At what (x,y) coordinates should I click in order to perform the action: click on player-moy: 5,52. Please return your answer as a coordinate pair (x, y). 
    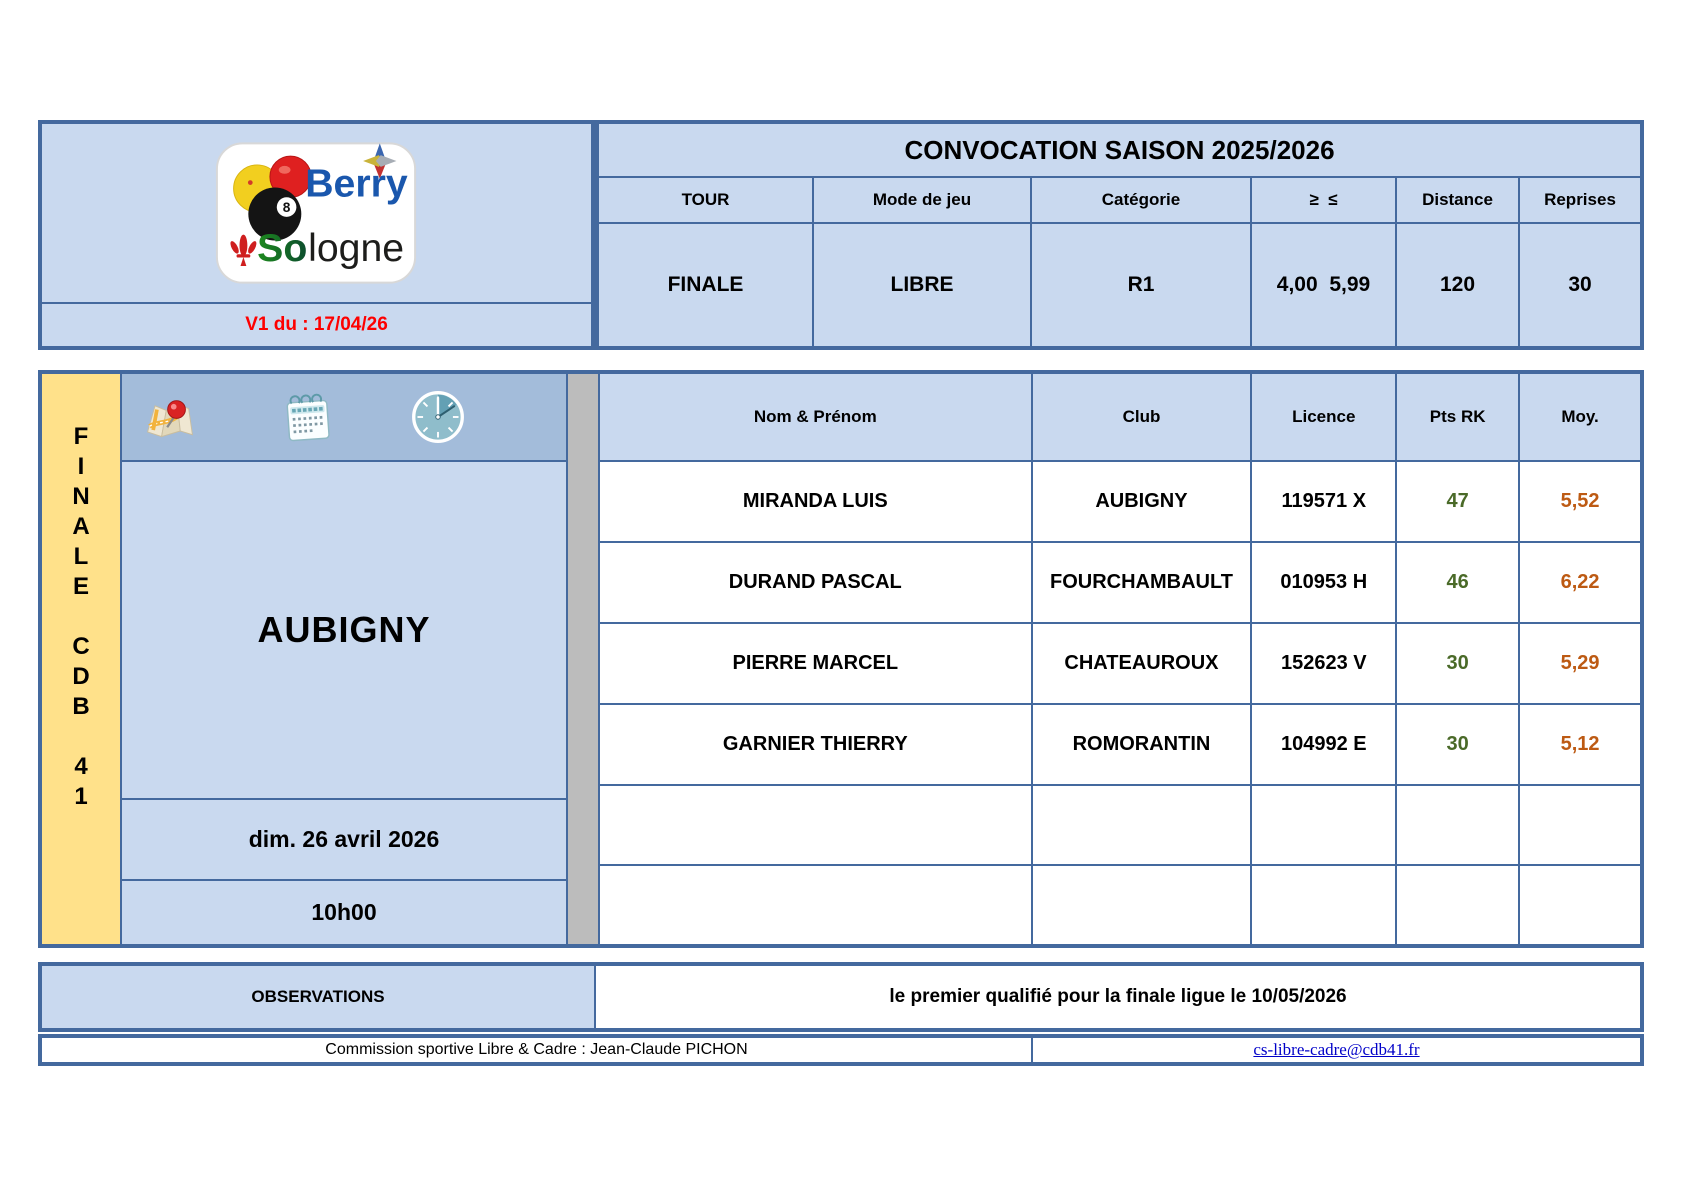
    Looking at the image, I should click on (1580, 501).